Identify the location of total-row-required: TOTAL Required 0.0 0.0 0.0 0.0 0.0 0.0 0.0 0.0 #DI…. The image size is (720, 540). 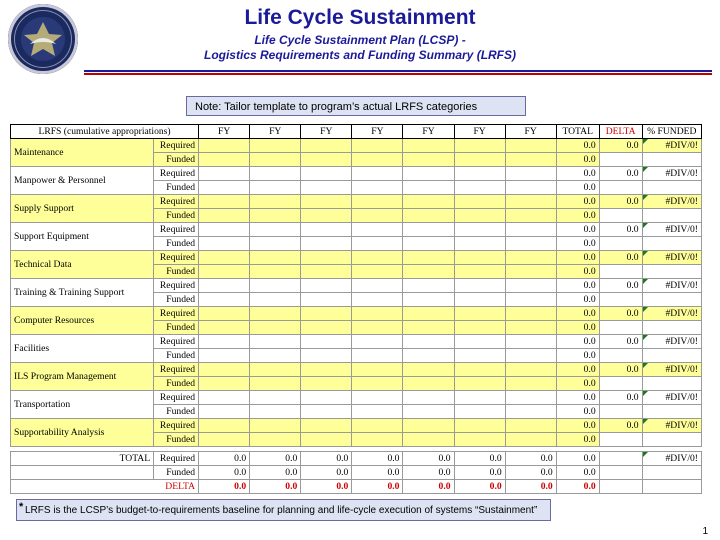
(356, 458).